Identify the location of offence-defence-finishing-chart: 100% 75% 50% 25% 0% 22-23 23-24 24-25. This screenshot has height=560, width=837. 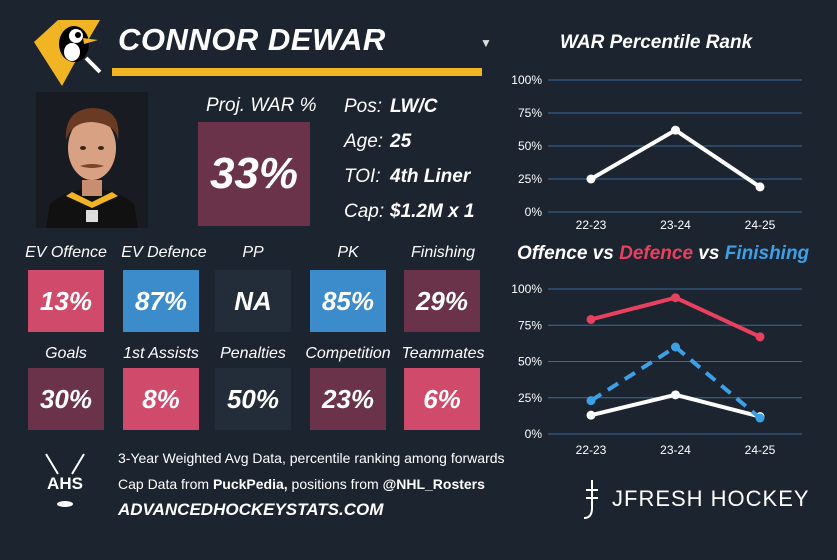
(656, 369).